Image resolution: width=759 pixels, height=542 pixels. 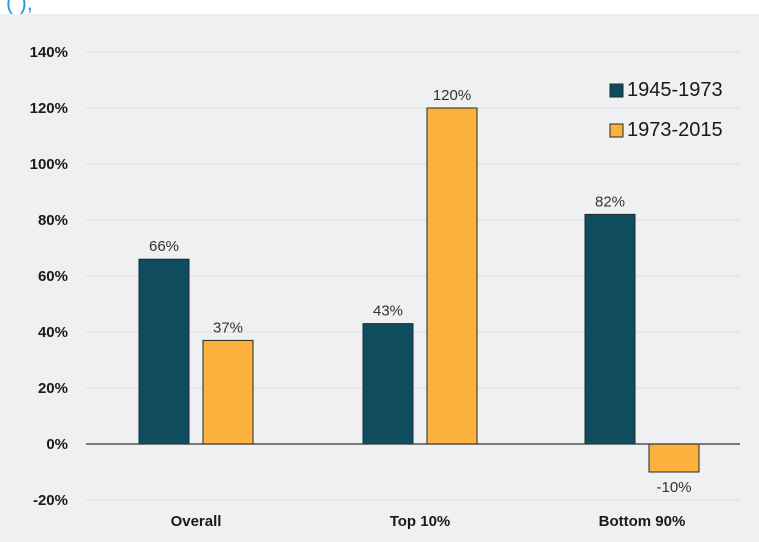 I want to click on y-tick-label: 0%, so click(x=57, y=444).